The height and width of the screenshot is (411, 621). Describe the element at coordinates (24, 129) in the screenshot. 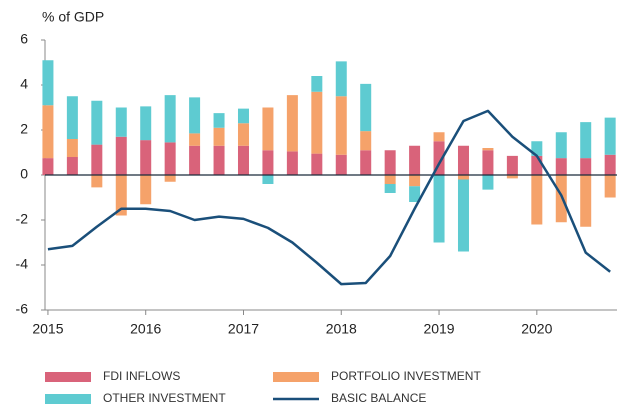

I see `y-tick-label: 2` at that location.